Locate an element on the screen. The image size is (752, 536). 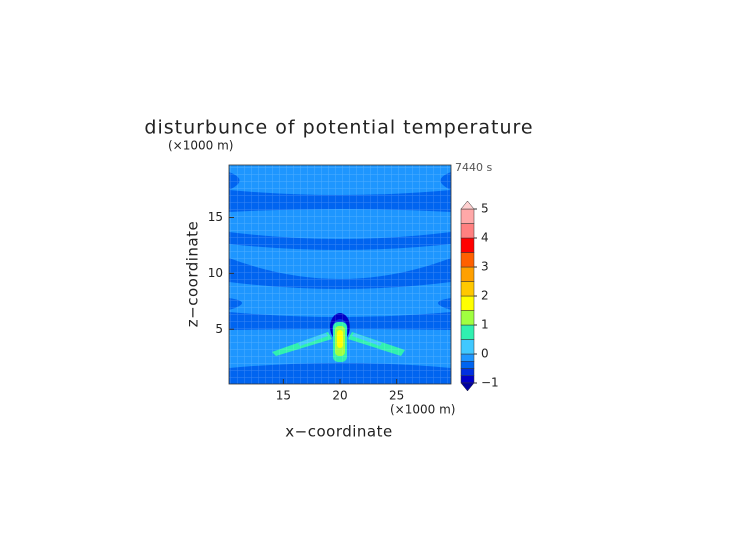
x-tick-label: 25 is located at coordinates (396, 396).